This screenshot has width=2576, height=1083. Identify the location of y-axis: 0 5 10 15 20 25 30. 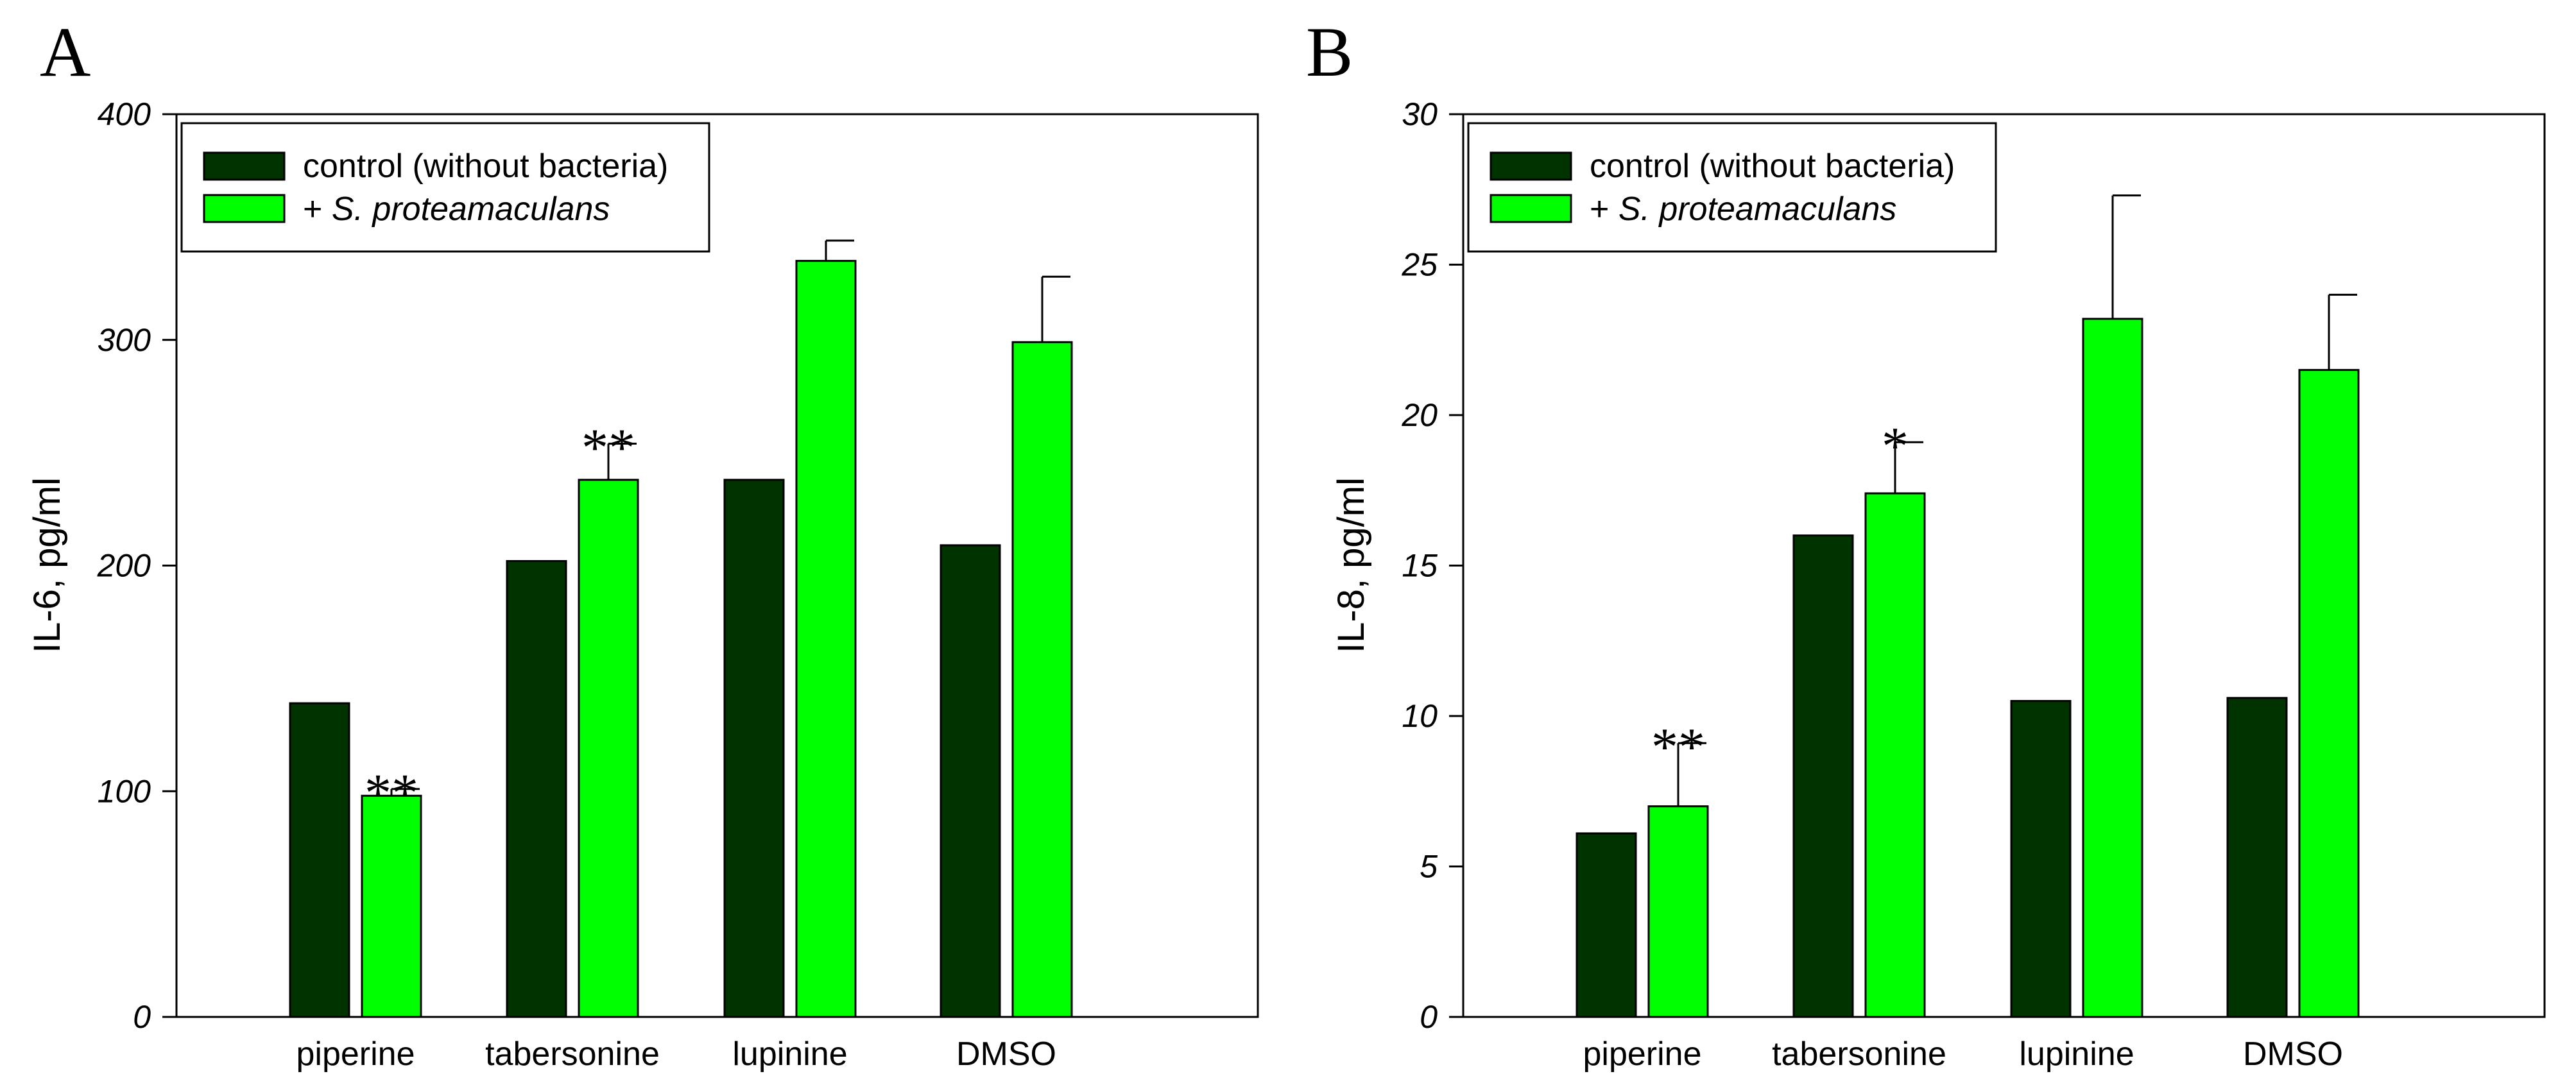
(1432, 565).